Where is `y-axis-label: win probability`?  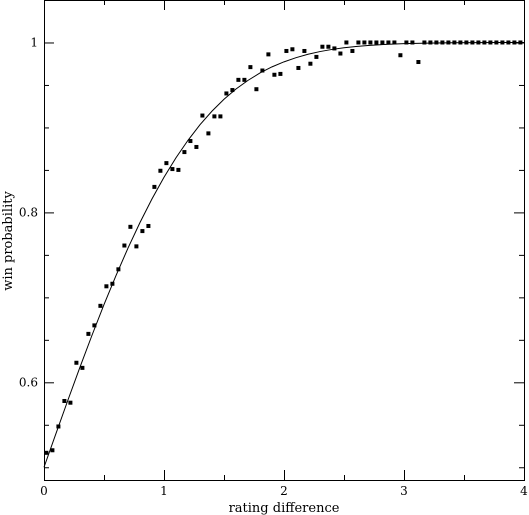 y-axis-label: win probability is located at coordinates (8, 241).